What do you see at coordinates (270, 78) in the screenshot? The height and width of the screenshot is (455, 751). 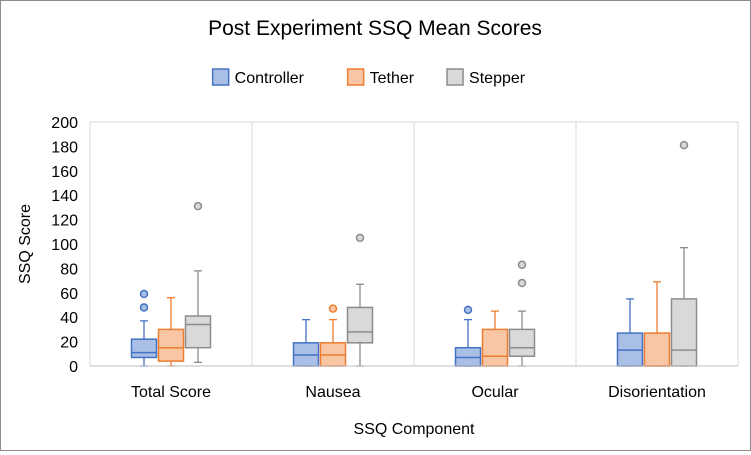 I see `legend-label: Controller` at bounding box center [270, 78].